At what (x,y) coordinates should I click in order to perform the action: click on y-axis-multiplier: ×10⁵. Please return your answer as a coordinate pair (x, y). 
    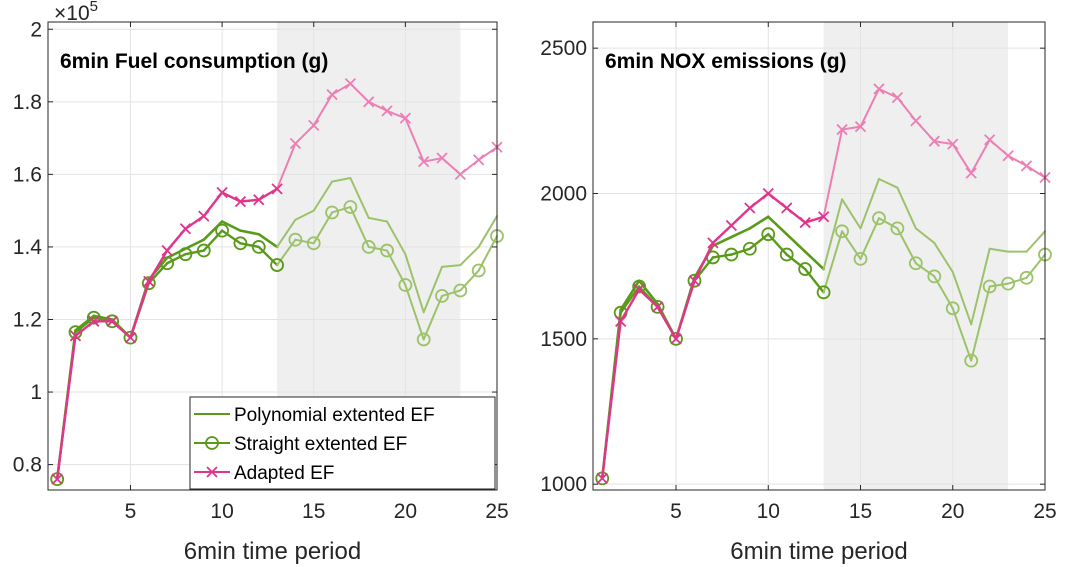
    Looking at the image, I should click on (76, 12).